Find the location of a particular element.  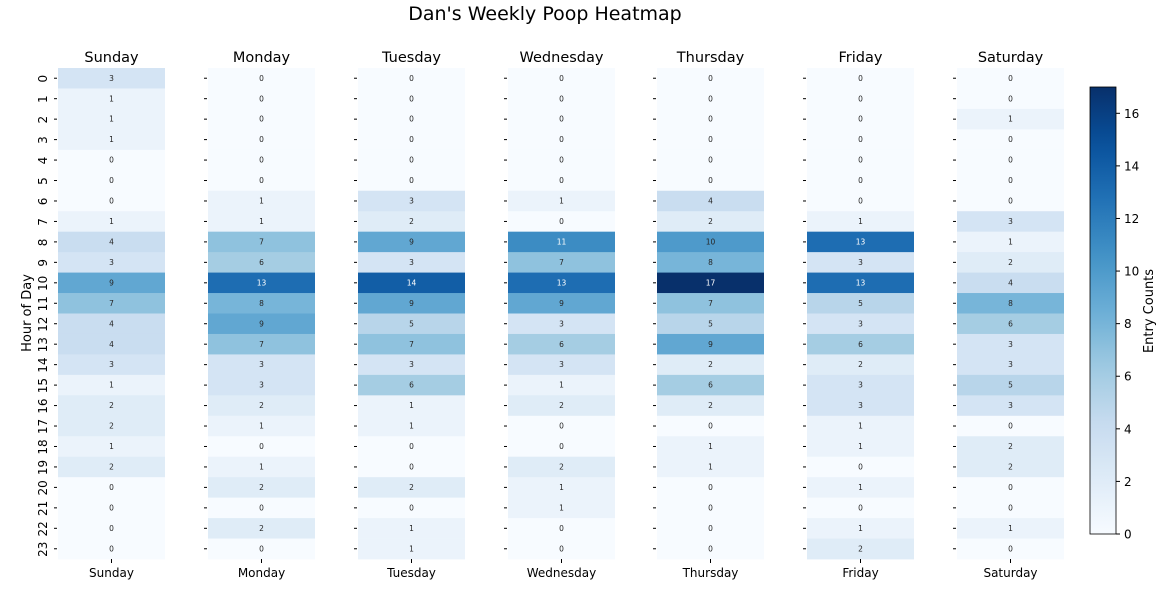

cell-value-label: 13 is located at coordinates (262, 282).